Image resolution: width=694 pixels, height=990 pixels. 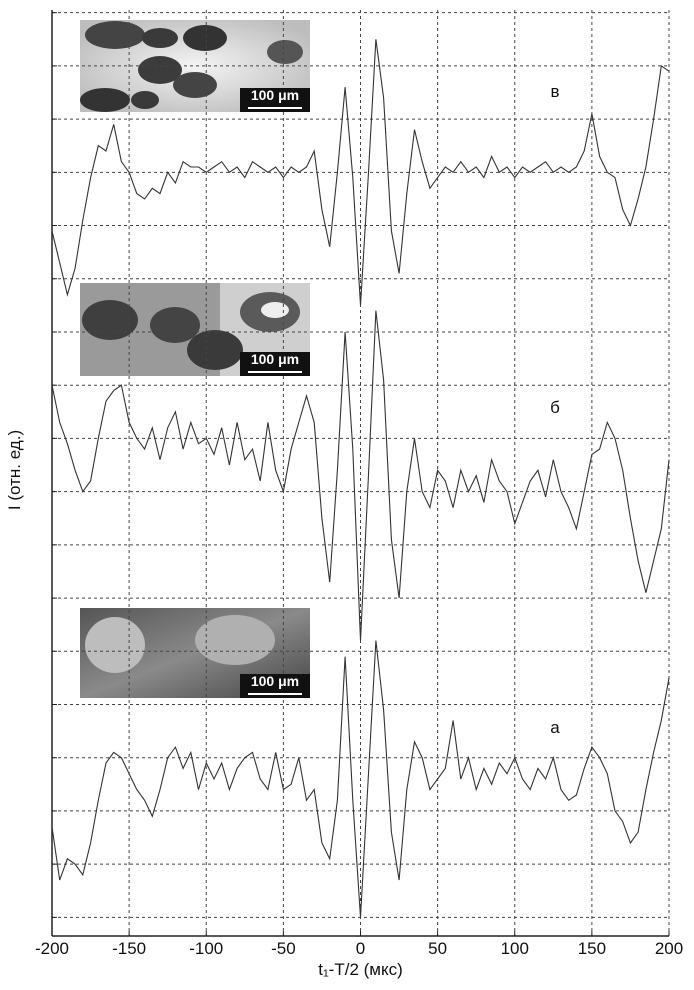 I want to click on series-label: б, so click(x=555, y=407).